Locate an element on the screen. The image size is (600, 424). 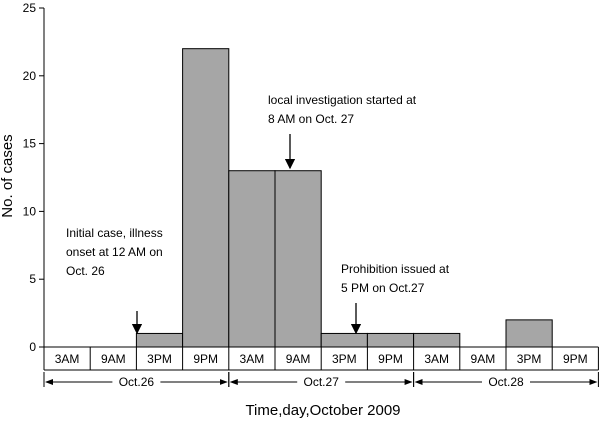
day-label: Oct.28 is located at coordinates (506, 382).